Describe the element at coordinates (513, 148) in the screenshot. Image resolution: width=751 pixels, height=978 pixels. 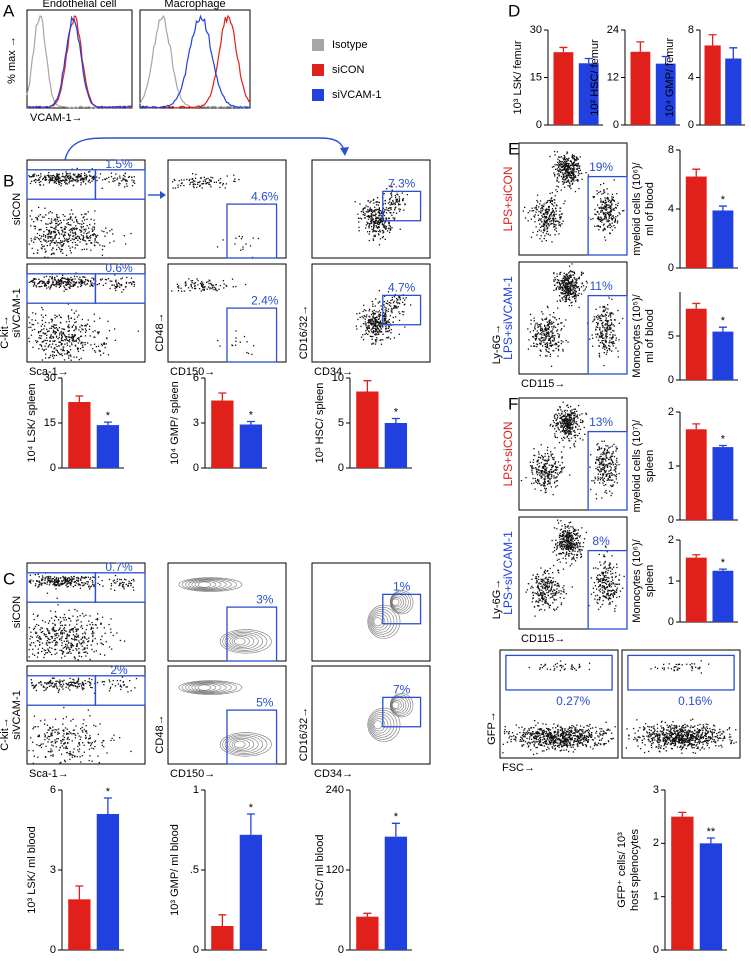
I see `panel-letter: E` at that location.